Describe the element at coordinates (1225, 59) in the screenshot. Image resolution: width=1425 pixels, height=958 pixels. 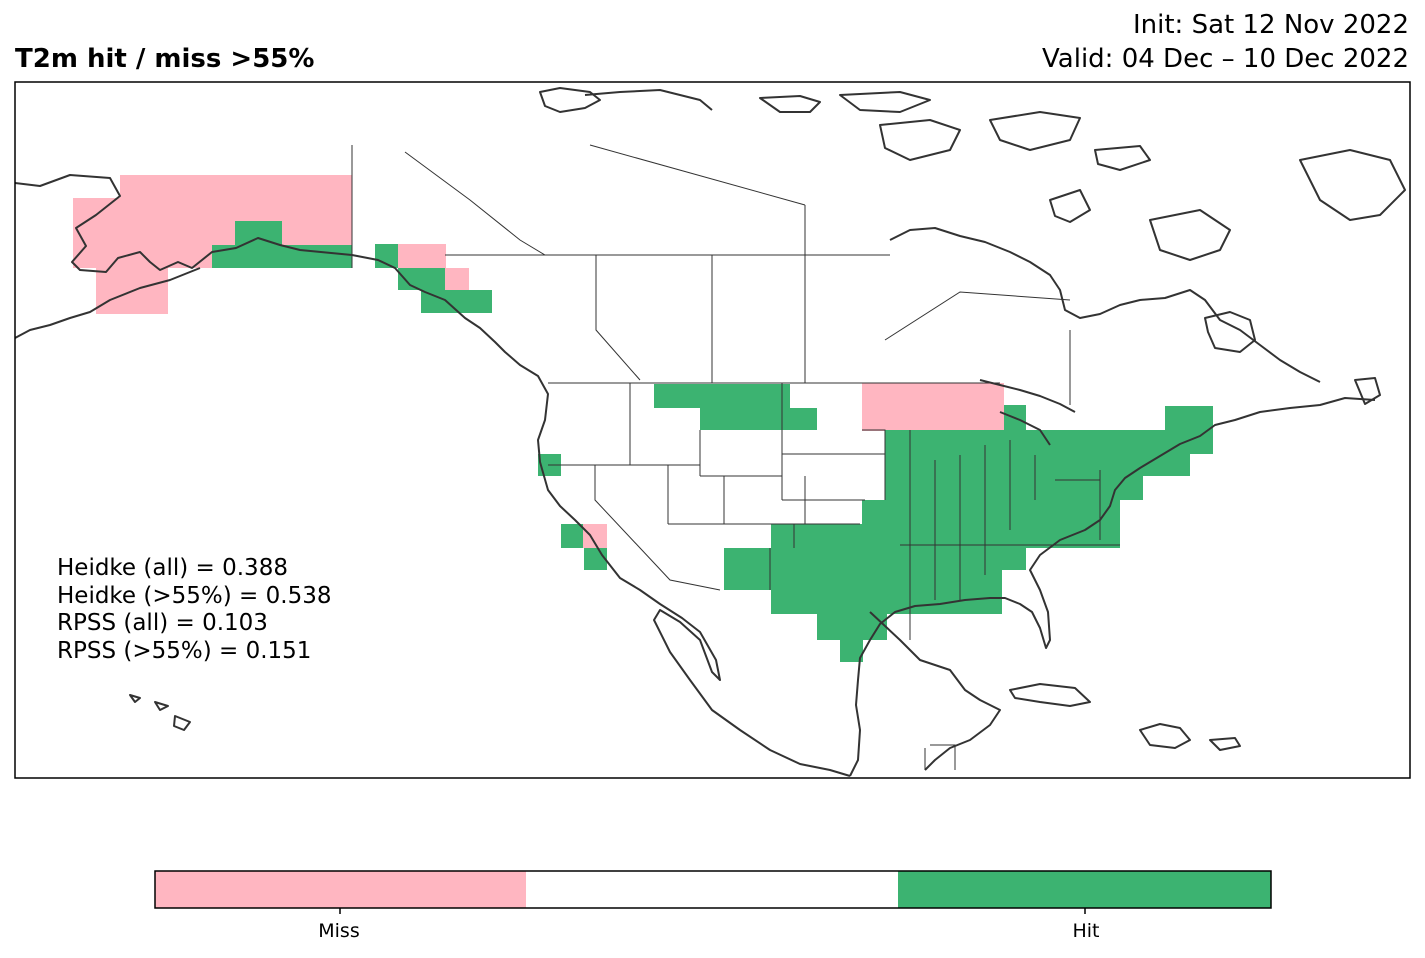
I see `valid-range: Valid: 04 Dec – 10 Dec 2022` at that location.